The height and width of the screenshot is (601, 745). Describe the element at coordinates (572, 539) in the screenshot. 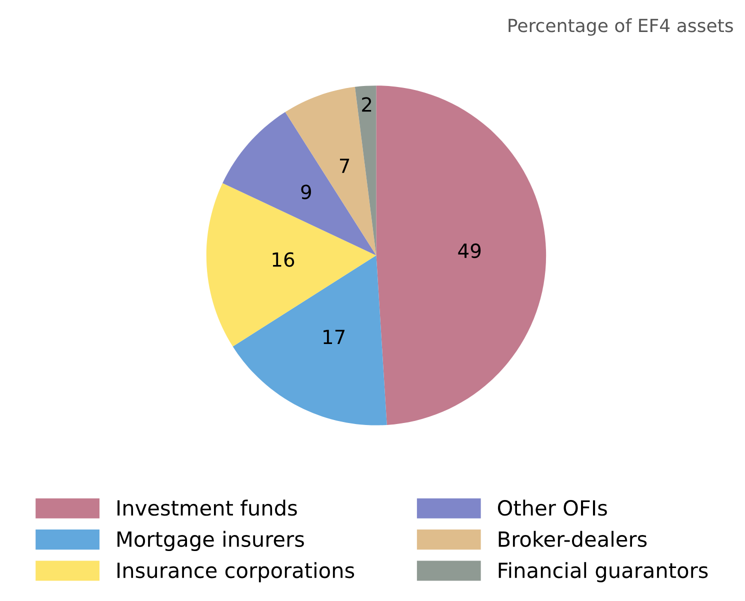

I see `legend-label: Broker-dealers` at that location.